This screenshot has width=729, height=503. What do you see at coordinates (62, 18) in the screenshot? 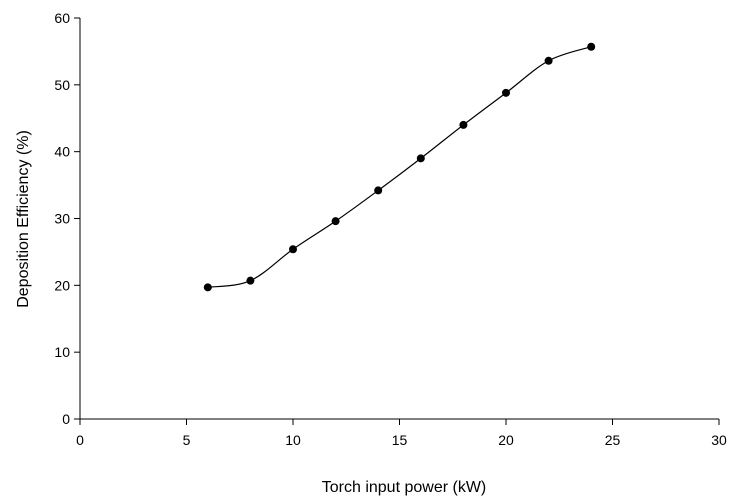
I see `y-tick-label: 60` at bounding box center [62, 18].